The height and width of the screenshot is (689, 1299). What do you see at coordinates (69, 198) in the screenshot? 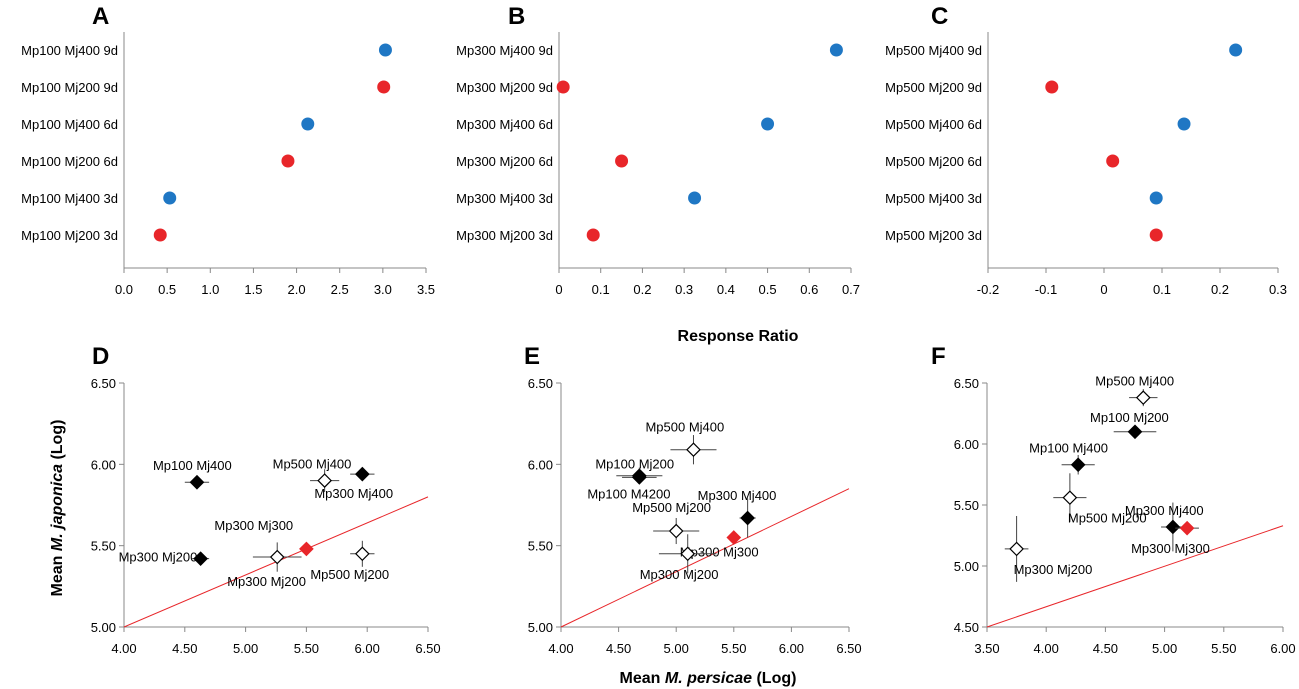
I see `category-label: Mp100 Mj400 3d` at bounding box center [69, 198].